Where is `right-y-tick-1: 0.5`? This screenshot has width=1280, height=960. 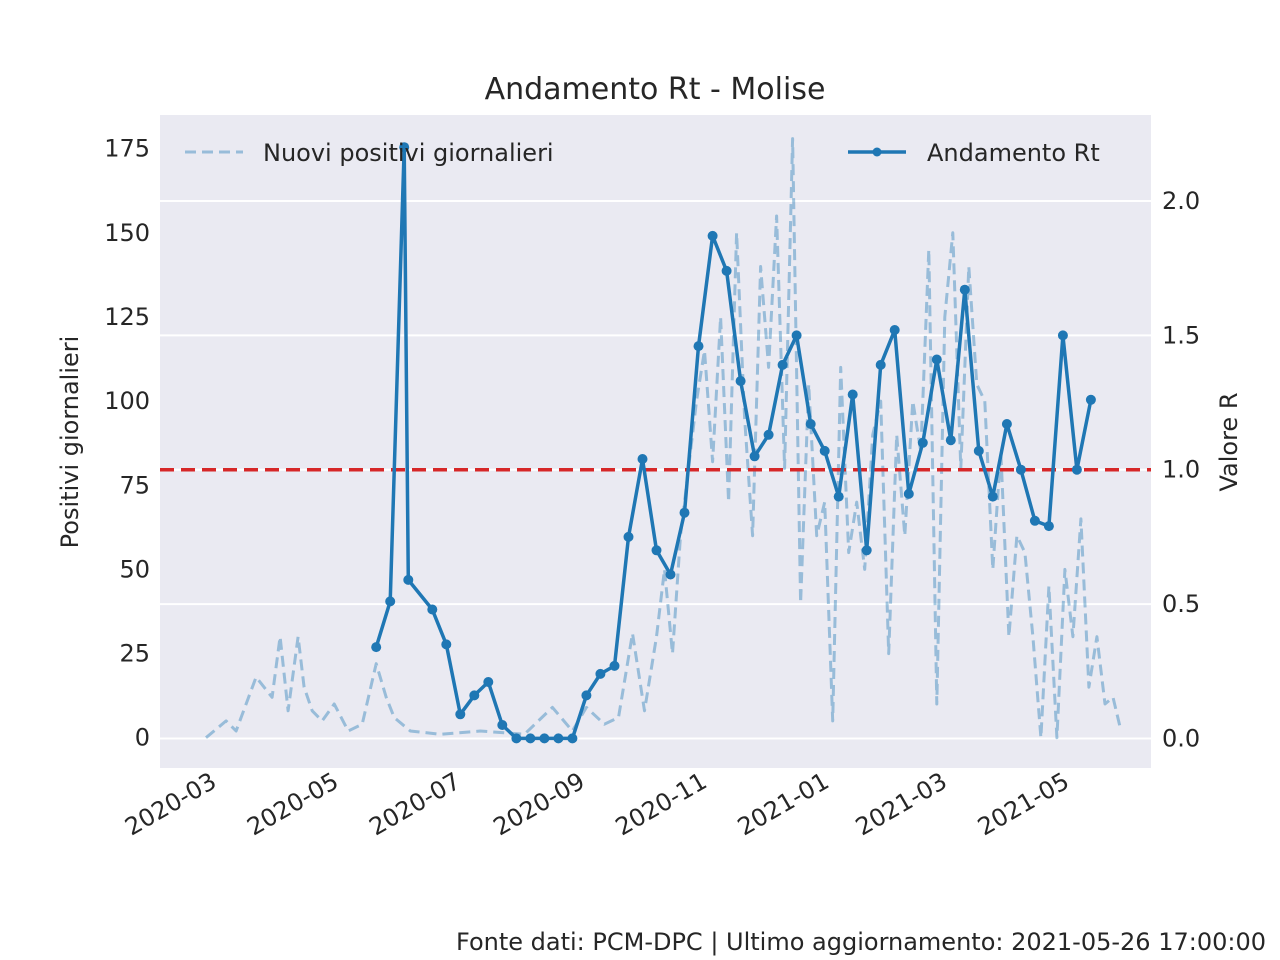 right-y-tick-1: 0.5 is located at coordinates (1181, 604).